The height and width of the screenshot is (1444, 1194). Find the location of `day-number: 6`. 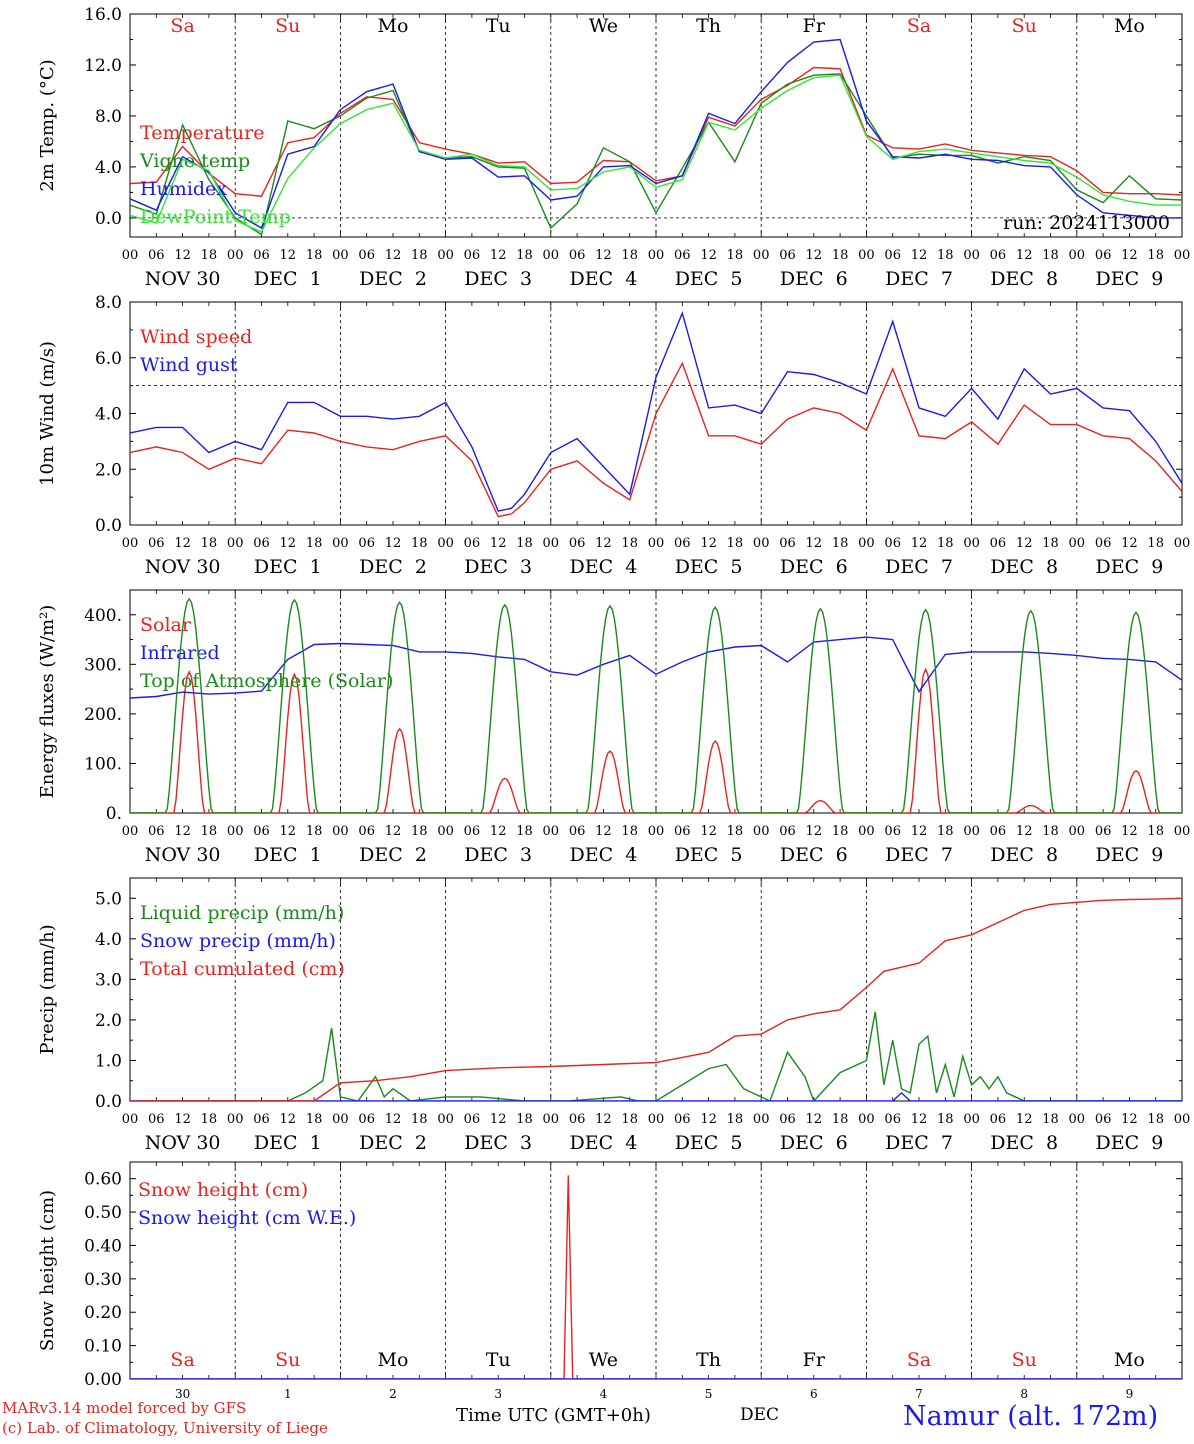

day-number: 6 is located at coordinates (814, 1394).